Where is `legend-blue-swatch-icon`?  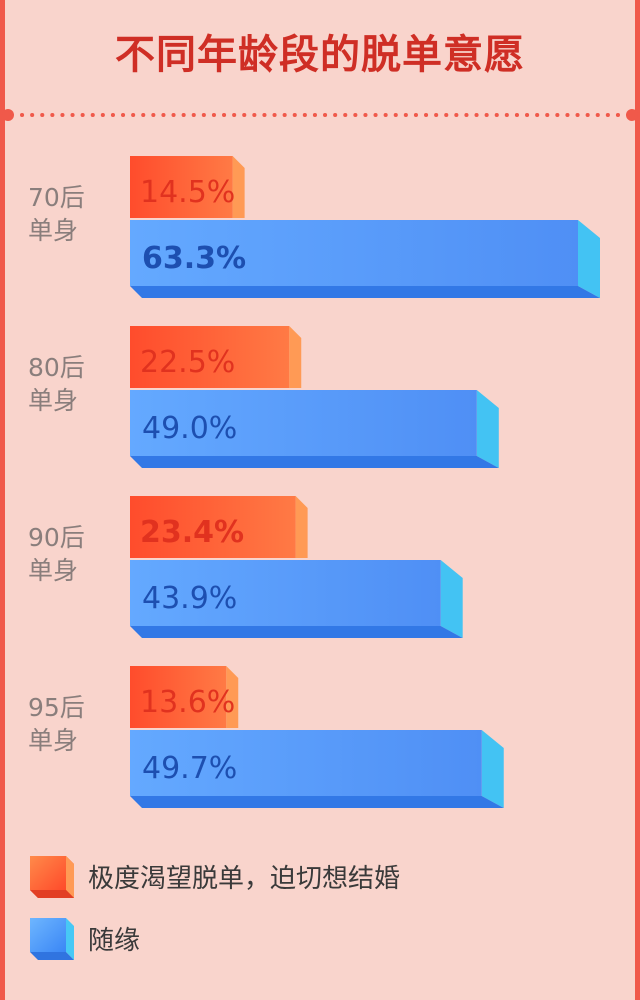 legend-blue-swatch-icon is located at coordinates (53, 939).